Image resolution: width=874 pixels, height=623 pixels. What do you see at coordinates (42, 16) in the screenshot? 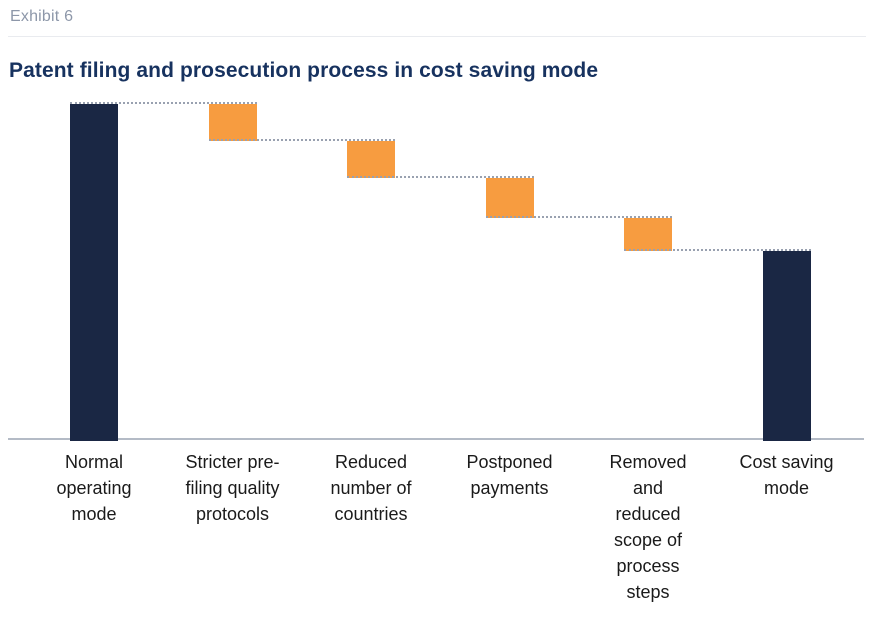
I see `exhibit-label: Exhibit 6` at bounding box center [42, 16].